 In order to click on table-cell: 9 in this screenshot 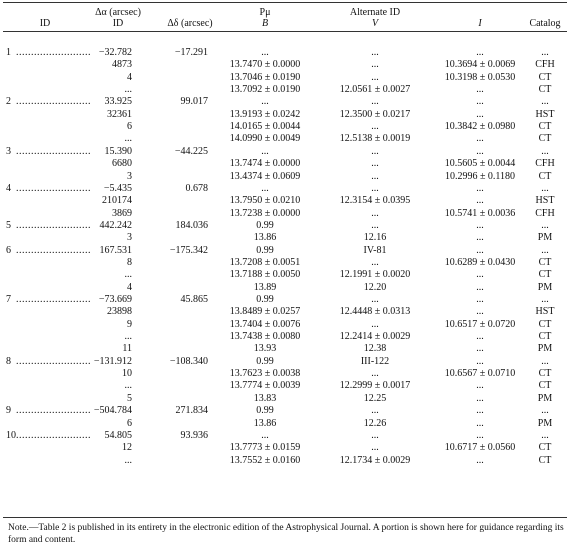, I will do `click(129, 324)`.